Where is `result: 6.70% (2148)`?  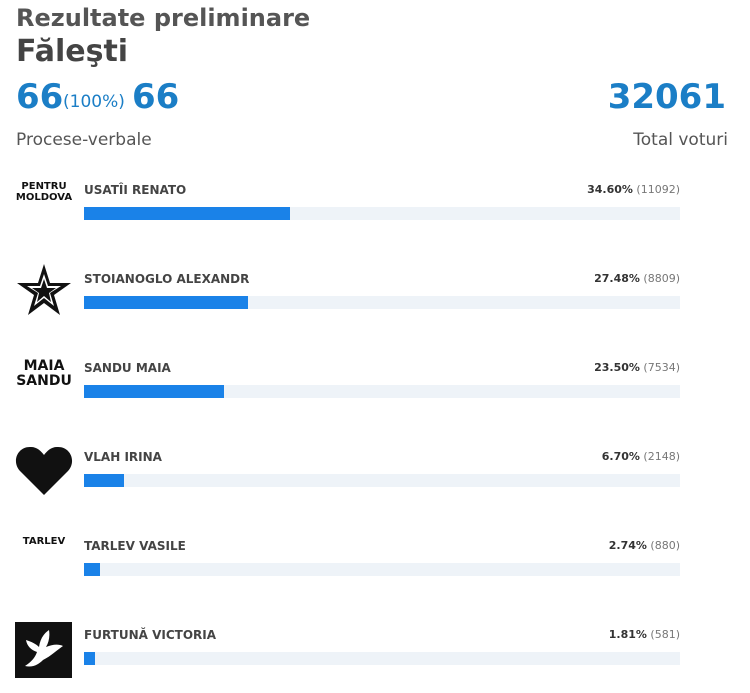
result: 6.70% (2148) is located at coordinates (641, 456).